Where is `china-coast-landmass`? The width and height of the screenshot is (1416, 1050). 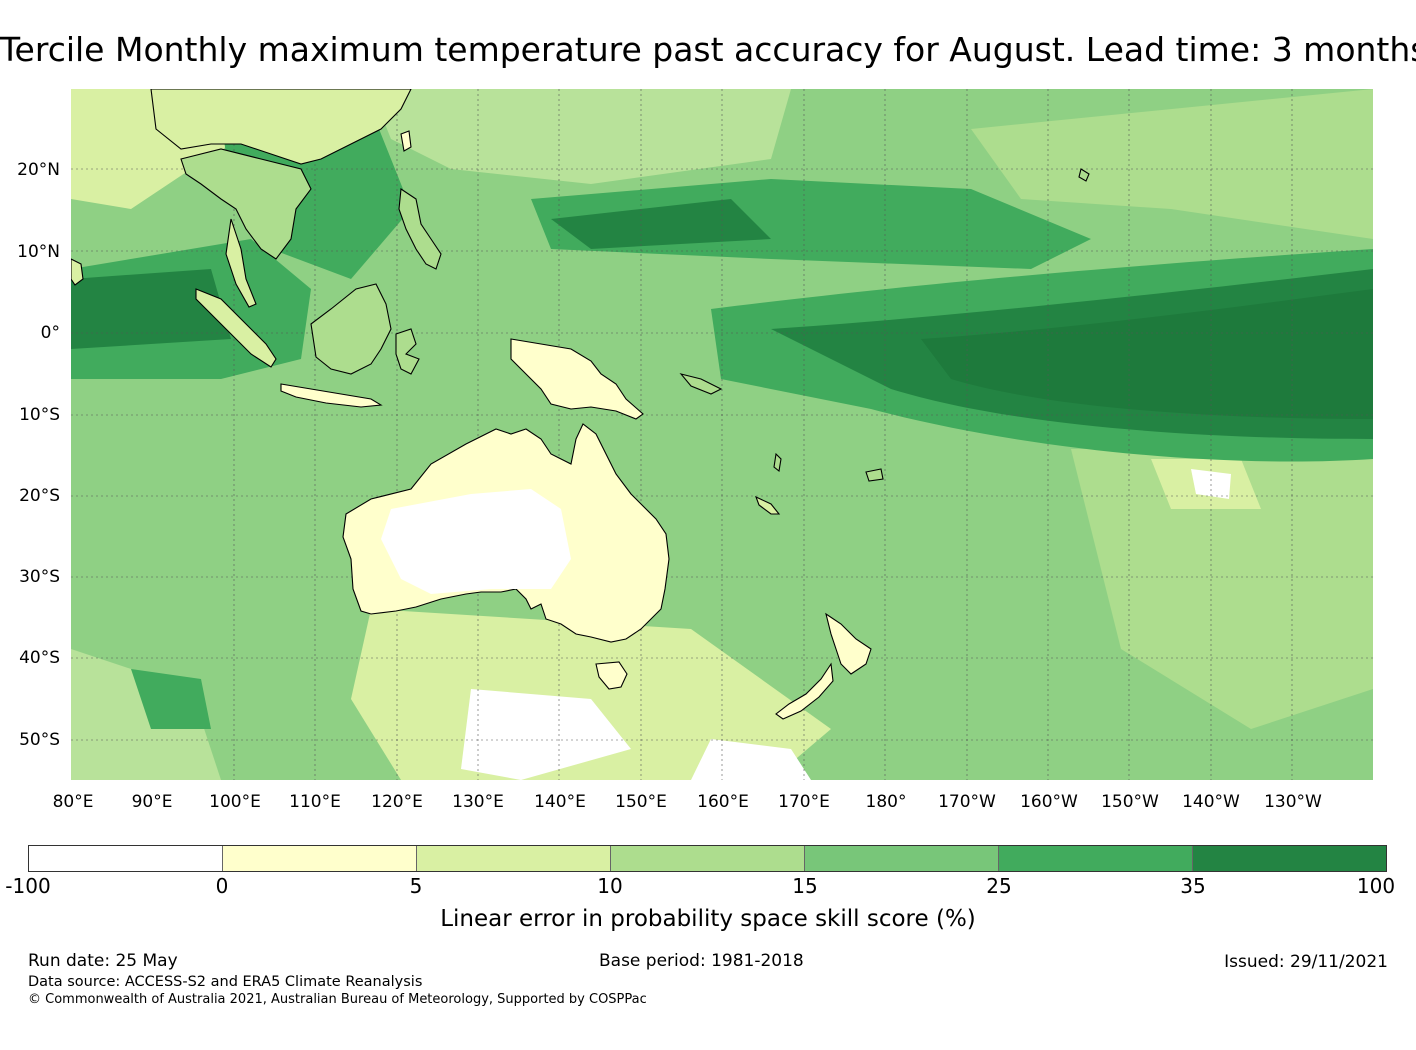 china-coast-landmass is located at coordinates (281, 127).